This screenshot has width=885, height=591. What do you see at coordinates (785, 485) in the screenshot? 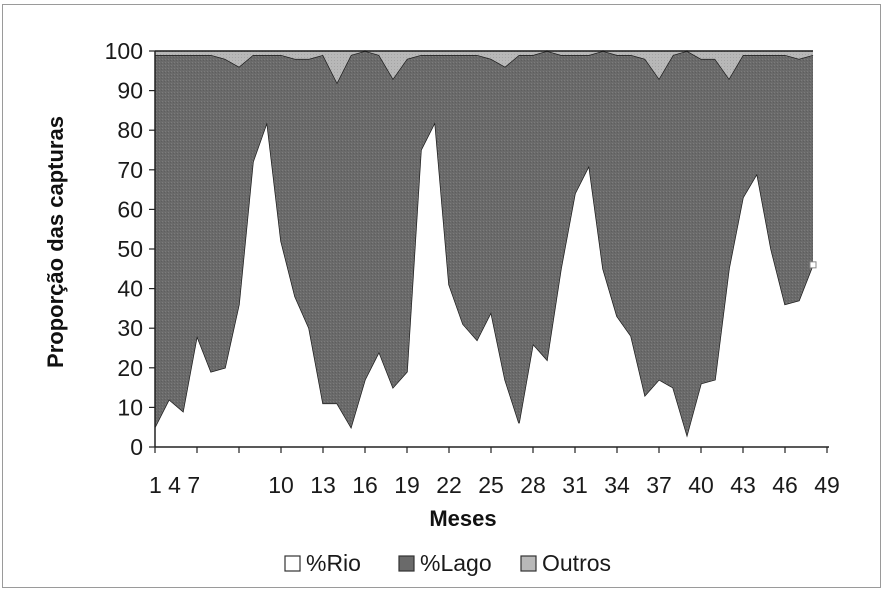
I see `x-tick-label: 46` at bounding box center [785, 485].